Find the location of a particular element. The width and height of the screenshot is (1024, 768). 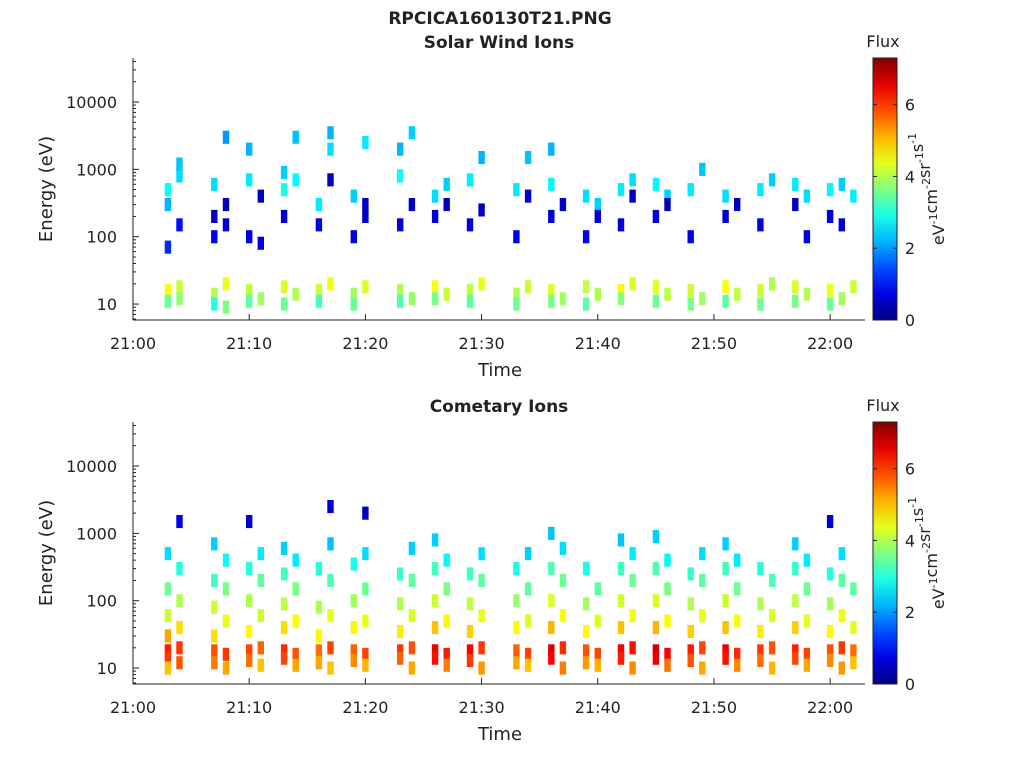

y-axis-label: Energy (eV) is located at coordinates (46, 189).